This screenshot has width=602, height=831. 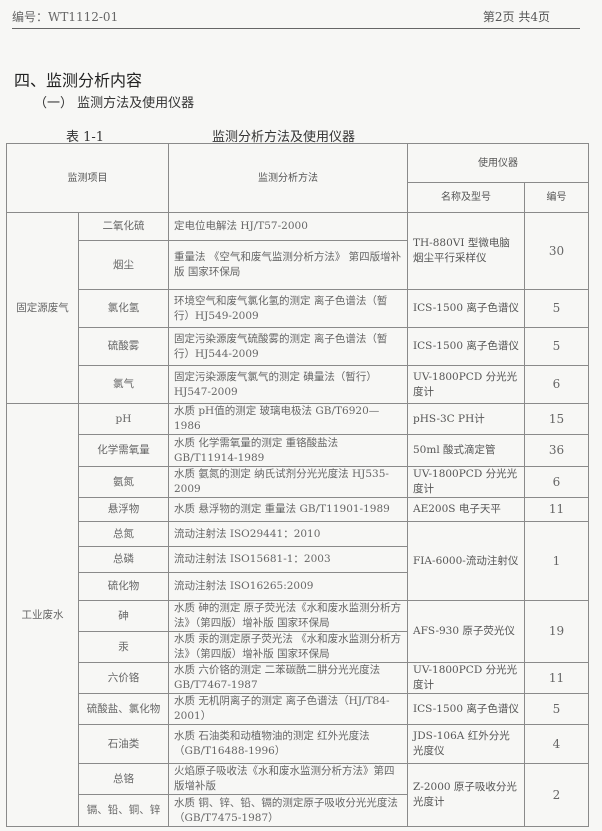 What do you see at coordinates (123, 647) in the screenshot?
I see `item-cell: 汞` at bounding box center [123, 647].